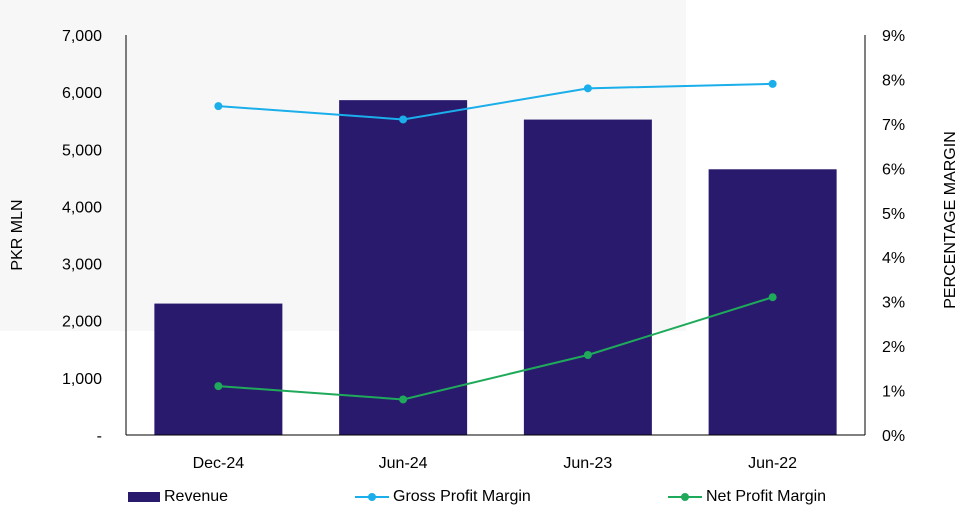 The height and width of the screenshot is (525, 971). I want to click on y-tick-label: 5,000, so click(82, 150).